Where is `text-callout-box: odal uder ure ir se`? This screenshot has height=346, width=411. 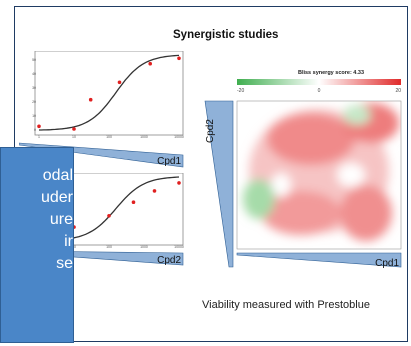
text-callout-box: odal uder ure ir se is located at coordinates (37, 245).